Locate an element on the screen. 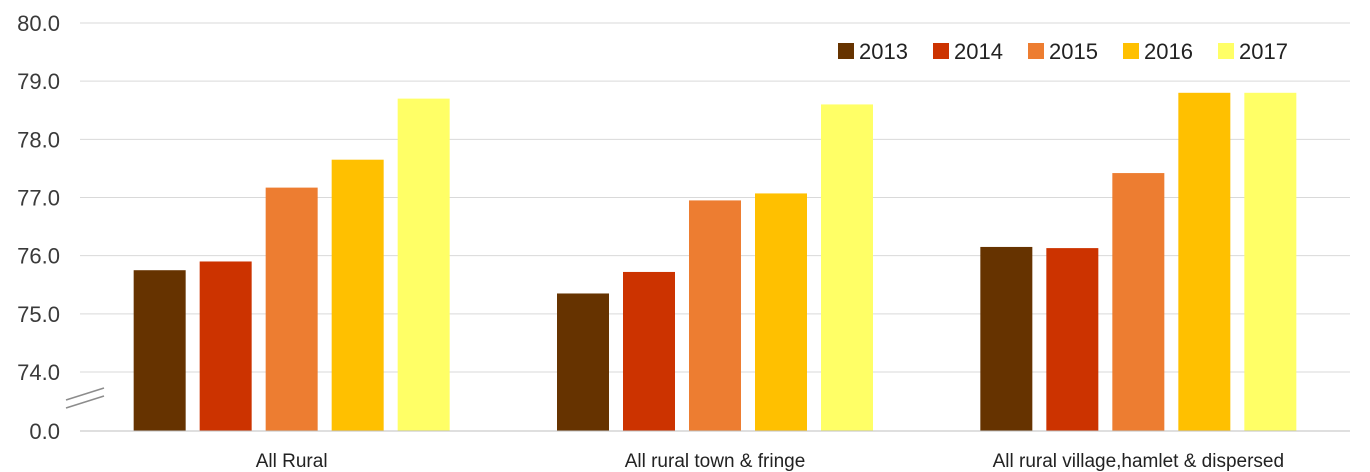 The image size is (1370, 472). y-tick-label: 79.0 is located at coordinates (38, 81).